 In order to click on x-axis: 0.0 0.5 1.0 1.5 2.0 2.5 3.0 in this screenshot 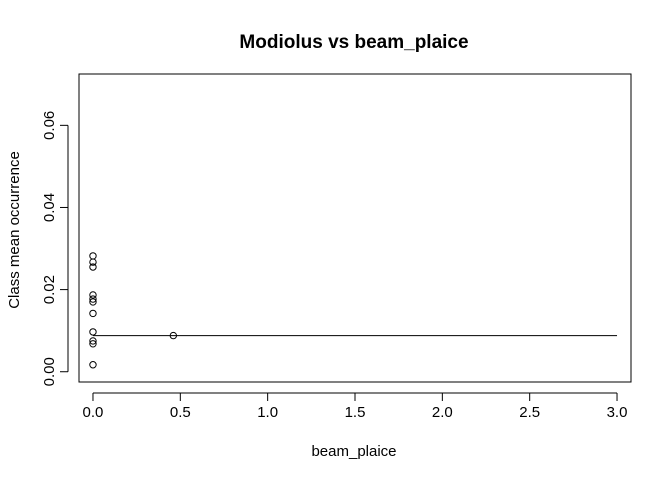, I will do `click(355, 406)`.